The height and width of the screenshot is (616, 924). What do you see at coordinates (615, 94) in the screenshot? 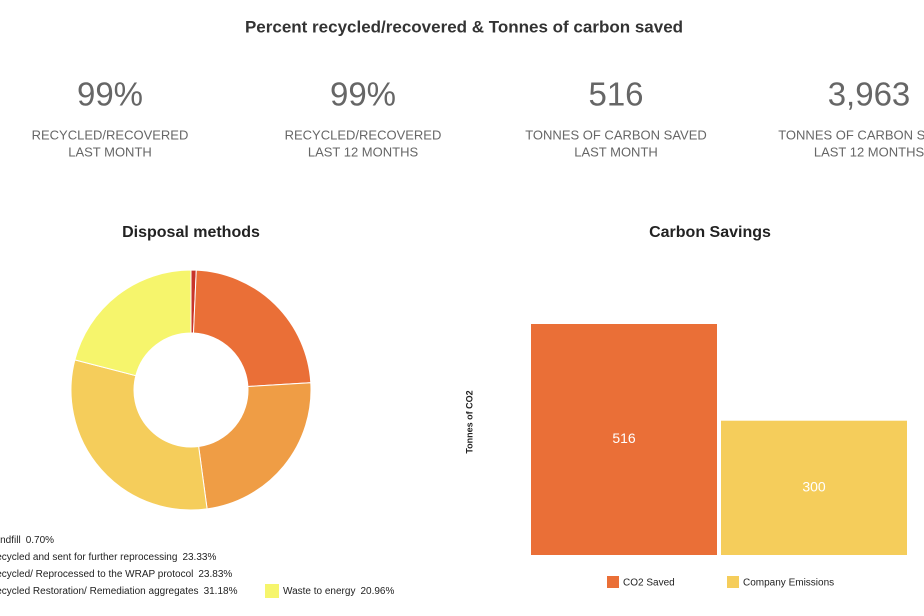
I see `stat-value: 516` at bounding box center [615, 94].